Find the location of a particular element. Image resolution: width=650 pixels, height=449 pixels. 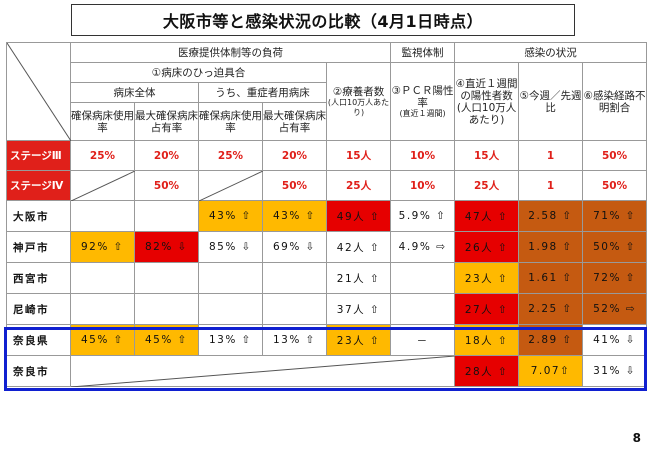

data-cell: 42人 ⇧ is located at coordinates (358, 247).